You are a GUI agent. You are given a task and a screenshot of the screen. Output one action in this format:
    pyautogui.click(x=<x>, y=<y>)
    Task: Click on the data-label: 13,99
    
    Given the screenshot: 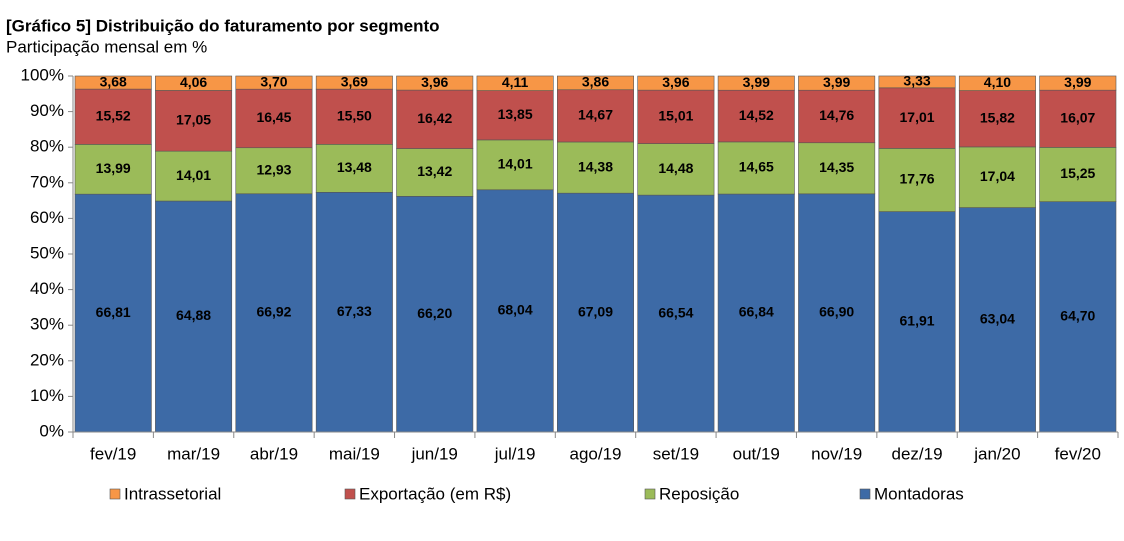 What is the action you would take?
    pyautogui.click(x=113, y=168)
    